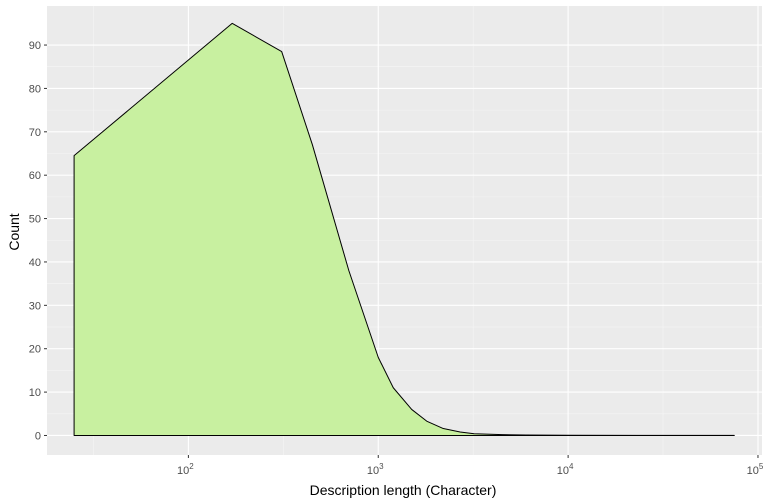 The image size is (768, 504). What do you see at coordinates (565, 469) in the screenshot?
I see `x-tick-label: 10⁴` at bounding box center [565, 469].